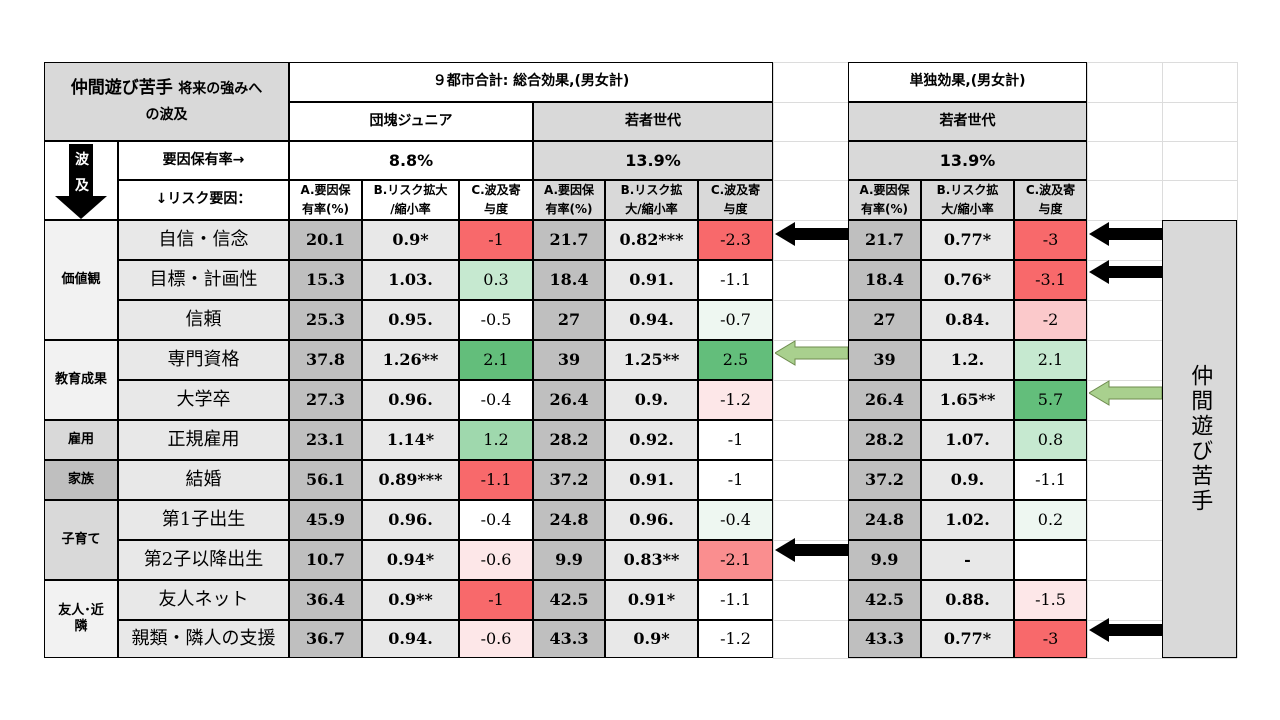 This screenshot has height=720, width=1280. I want to click on dankai-B: 0.94., so click(410, 639).